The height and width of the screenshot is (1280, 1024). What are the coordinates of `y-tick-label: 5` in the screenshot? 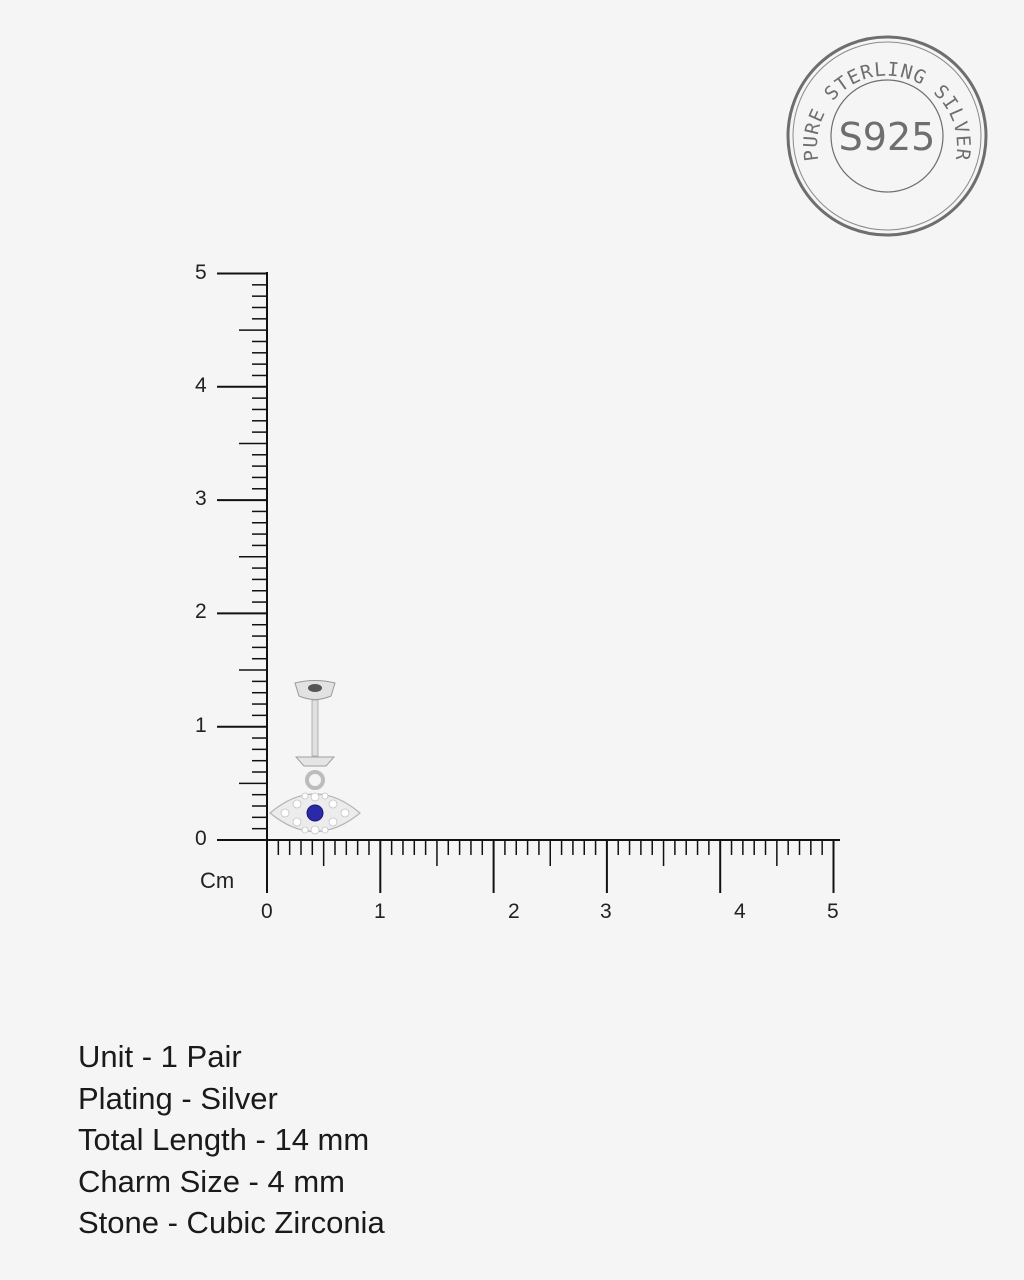 It's located at (201, 272).